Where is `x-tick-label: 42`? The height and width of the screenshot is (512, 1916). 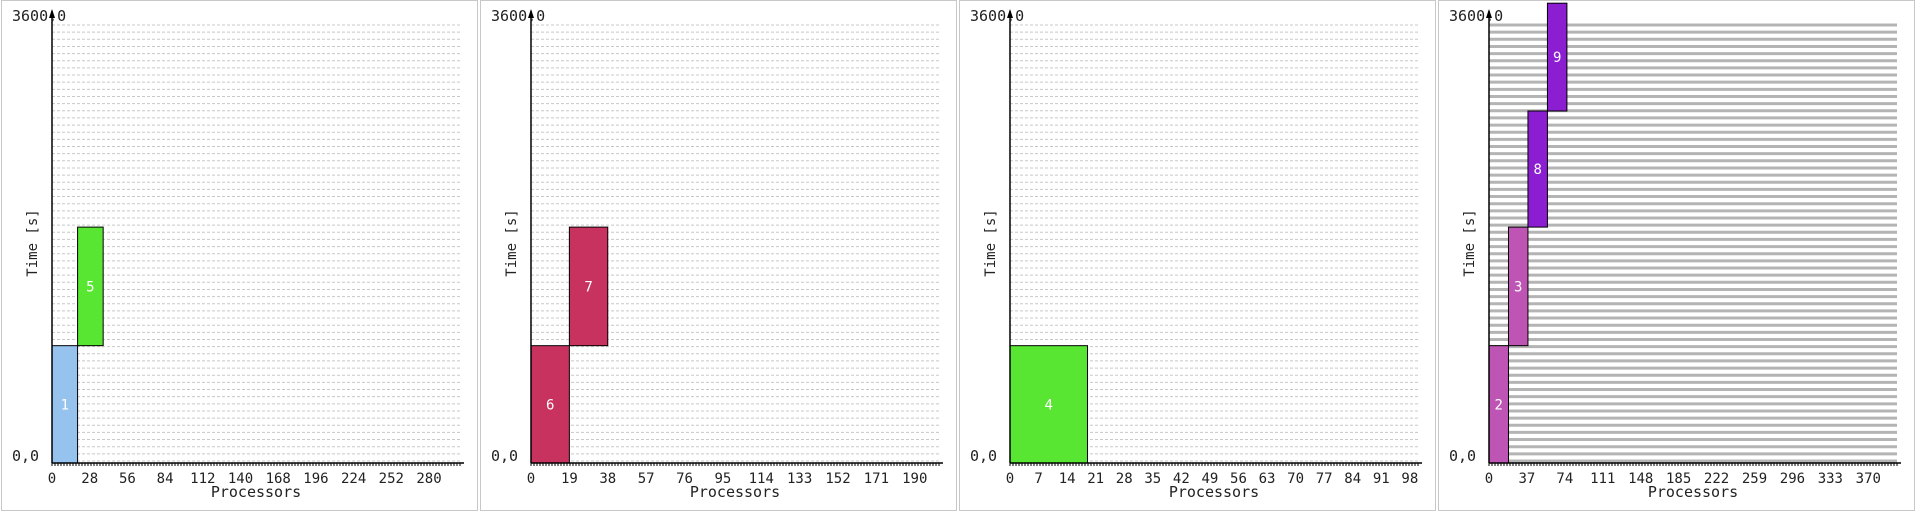
x-tick-label: 42 is located at coordinates (1181, 479).